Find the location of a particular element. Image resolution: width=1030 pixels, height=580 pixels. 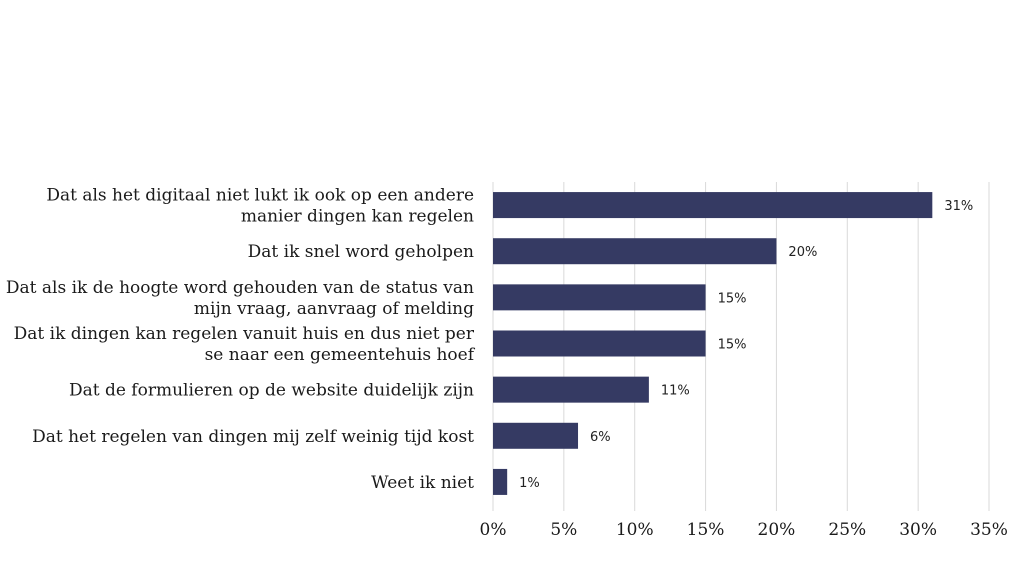

x-tick-label: 5% is located at coordinates (563, 530).